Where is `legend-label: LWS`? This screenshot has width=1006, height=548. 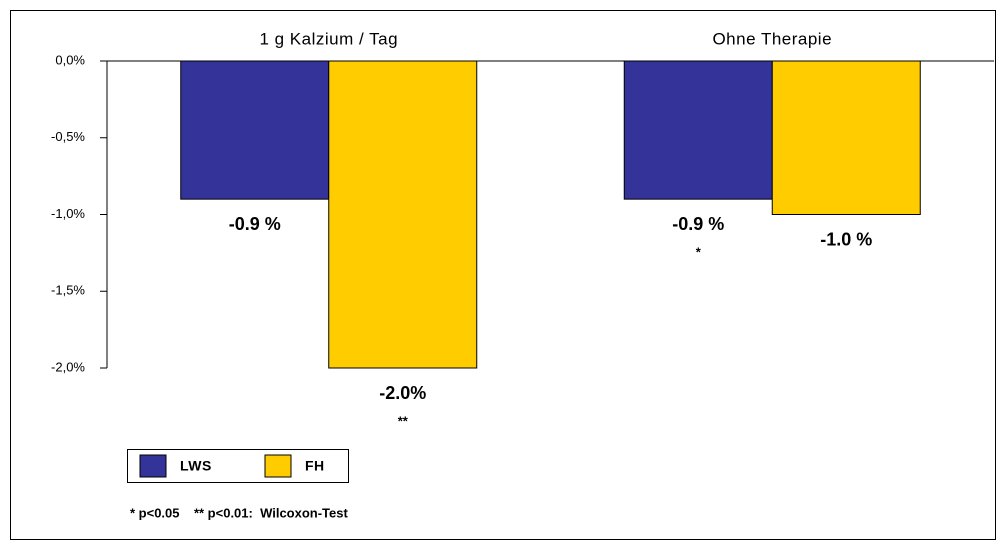 legend-label: LWS is located at coordinates (196, 466).